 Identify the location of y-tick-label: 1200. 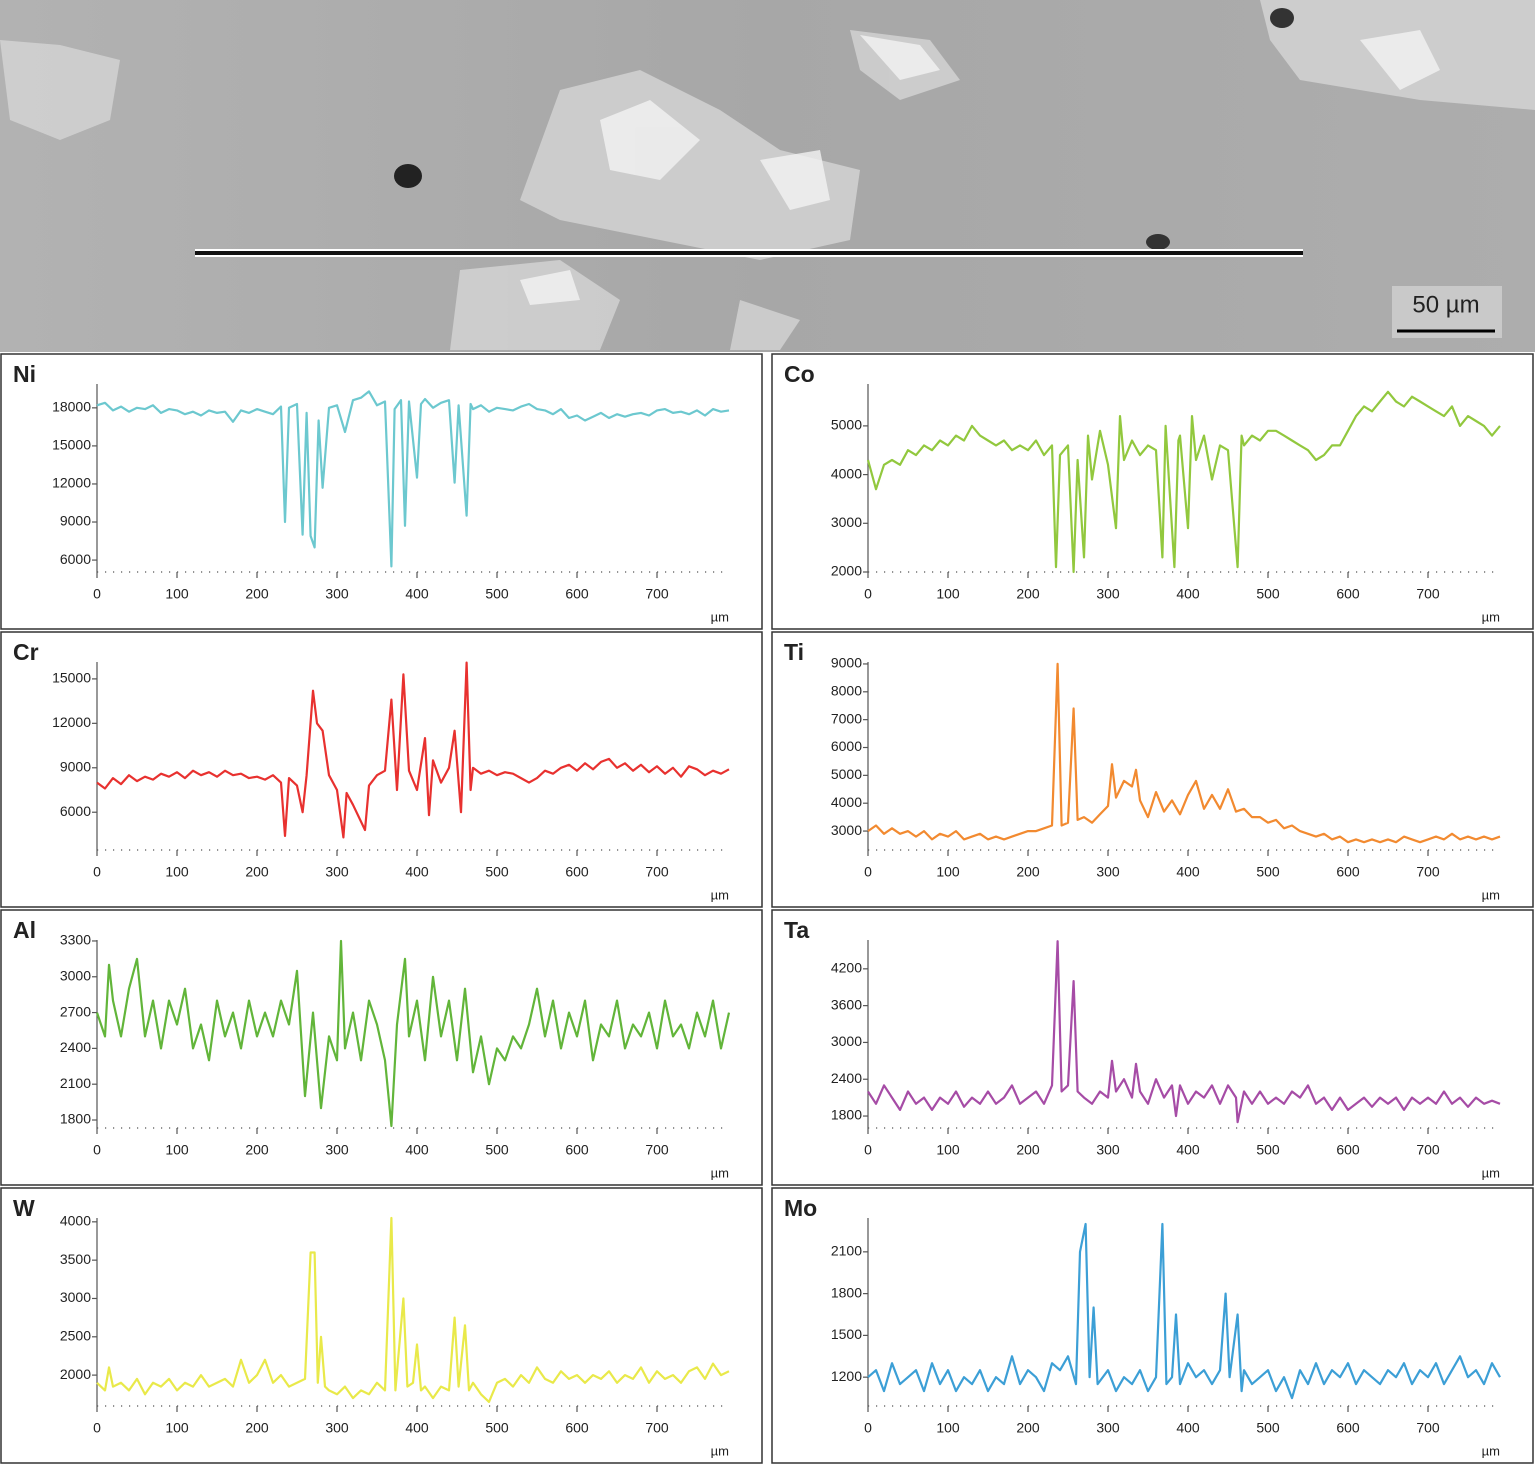
(846, 1376).